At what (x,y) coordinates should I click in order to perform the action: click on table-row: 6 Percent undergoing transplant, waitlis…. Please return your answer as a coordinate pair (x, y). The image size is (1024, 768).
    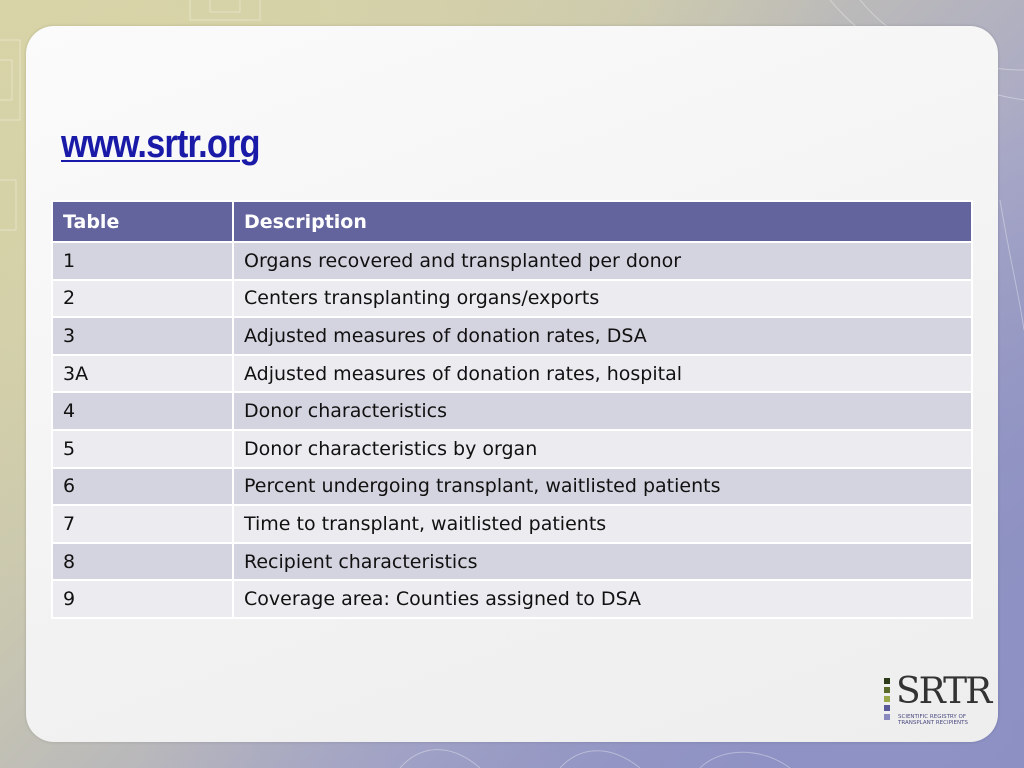
    Looking at the image, I should click on (512, 486).